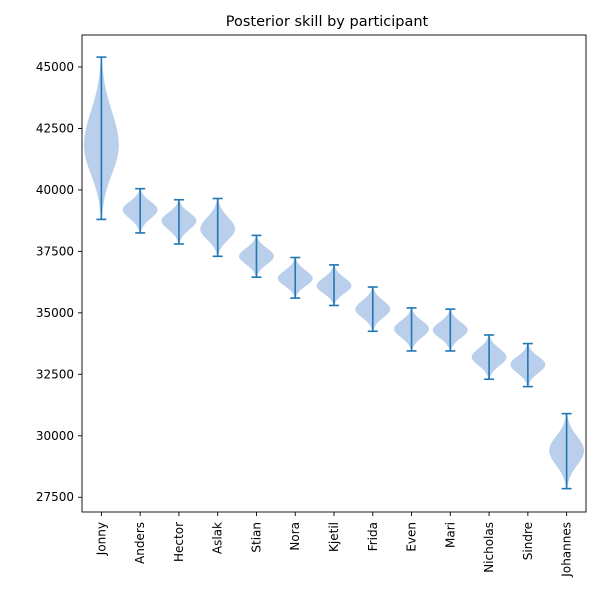 Image resolution: width=600 pixels, height=600 pixels. Describe the element at coordinates (218, 538) in the screenshot. I see `x-tick-label: Aslak` at that location.